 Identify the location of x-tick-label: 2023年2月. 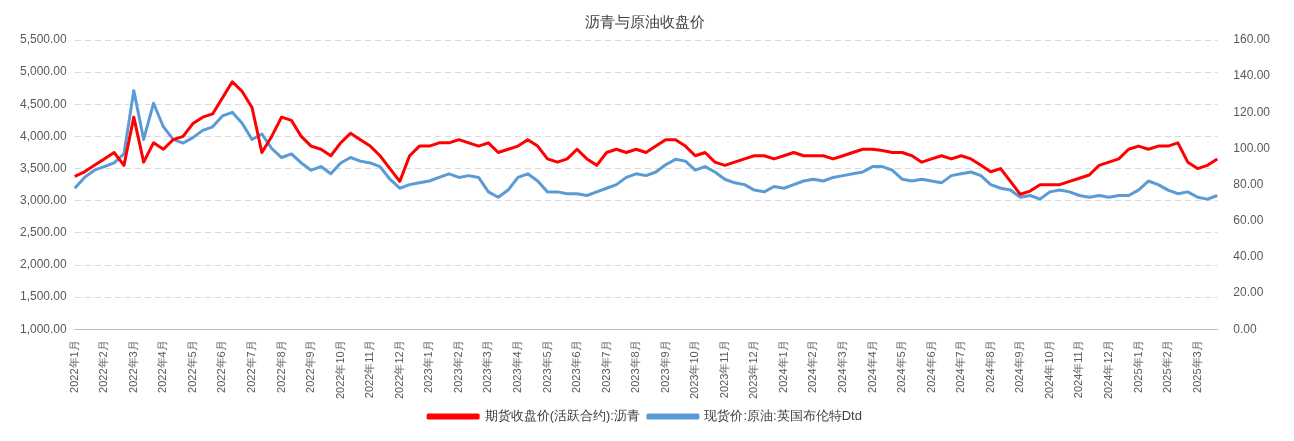
(457, 366).